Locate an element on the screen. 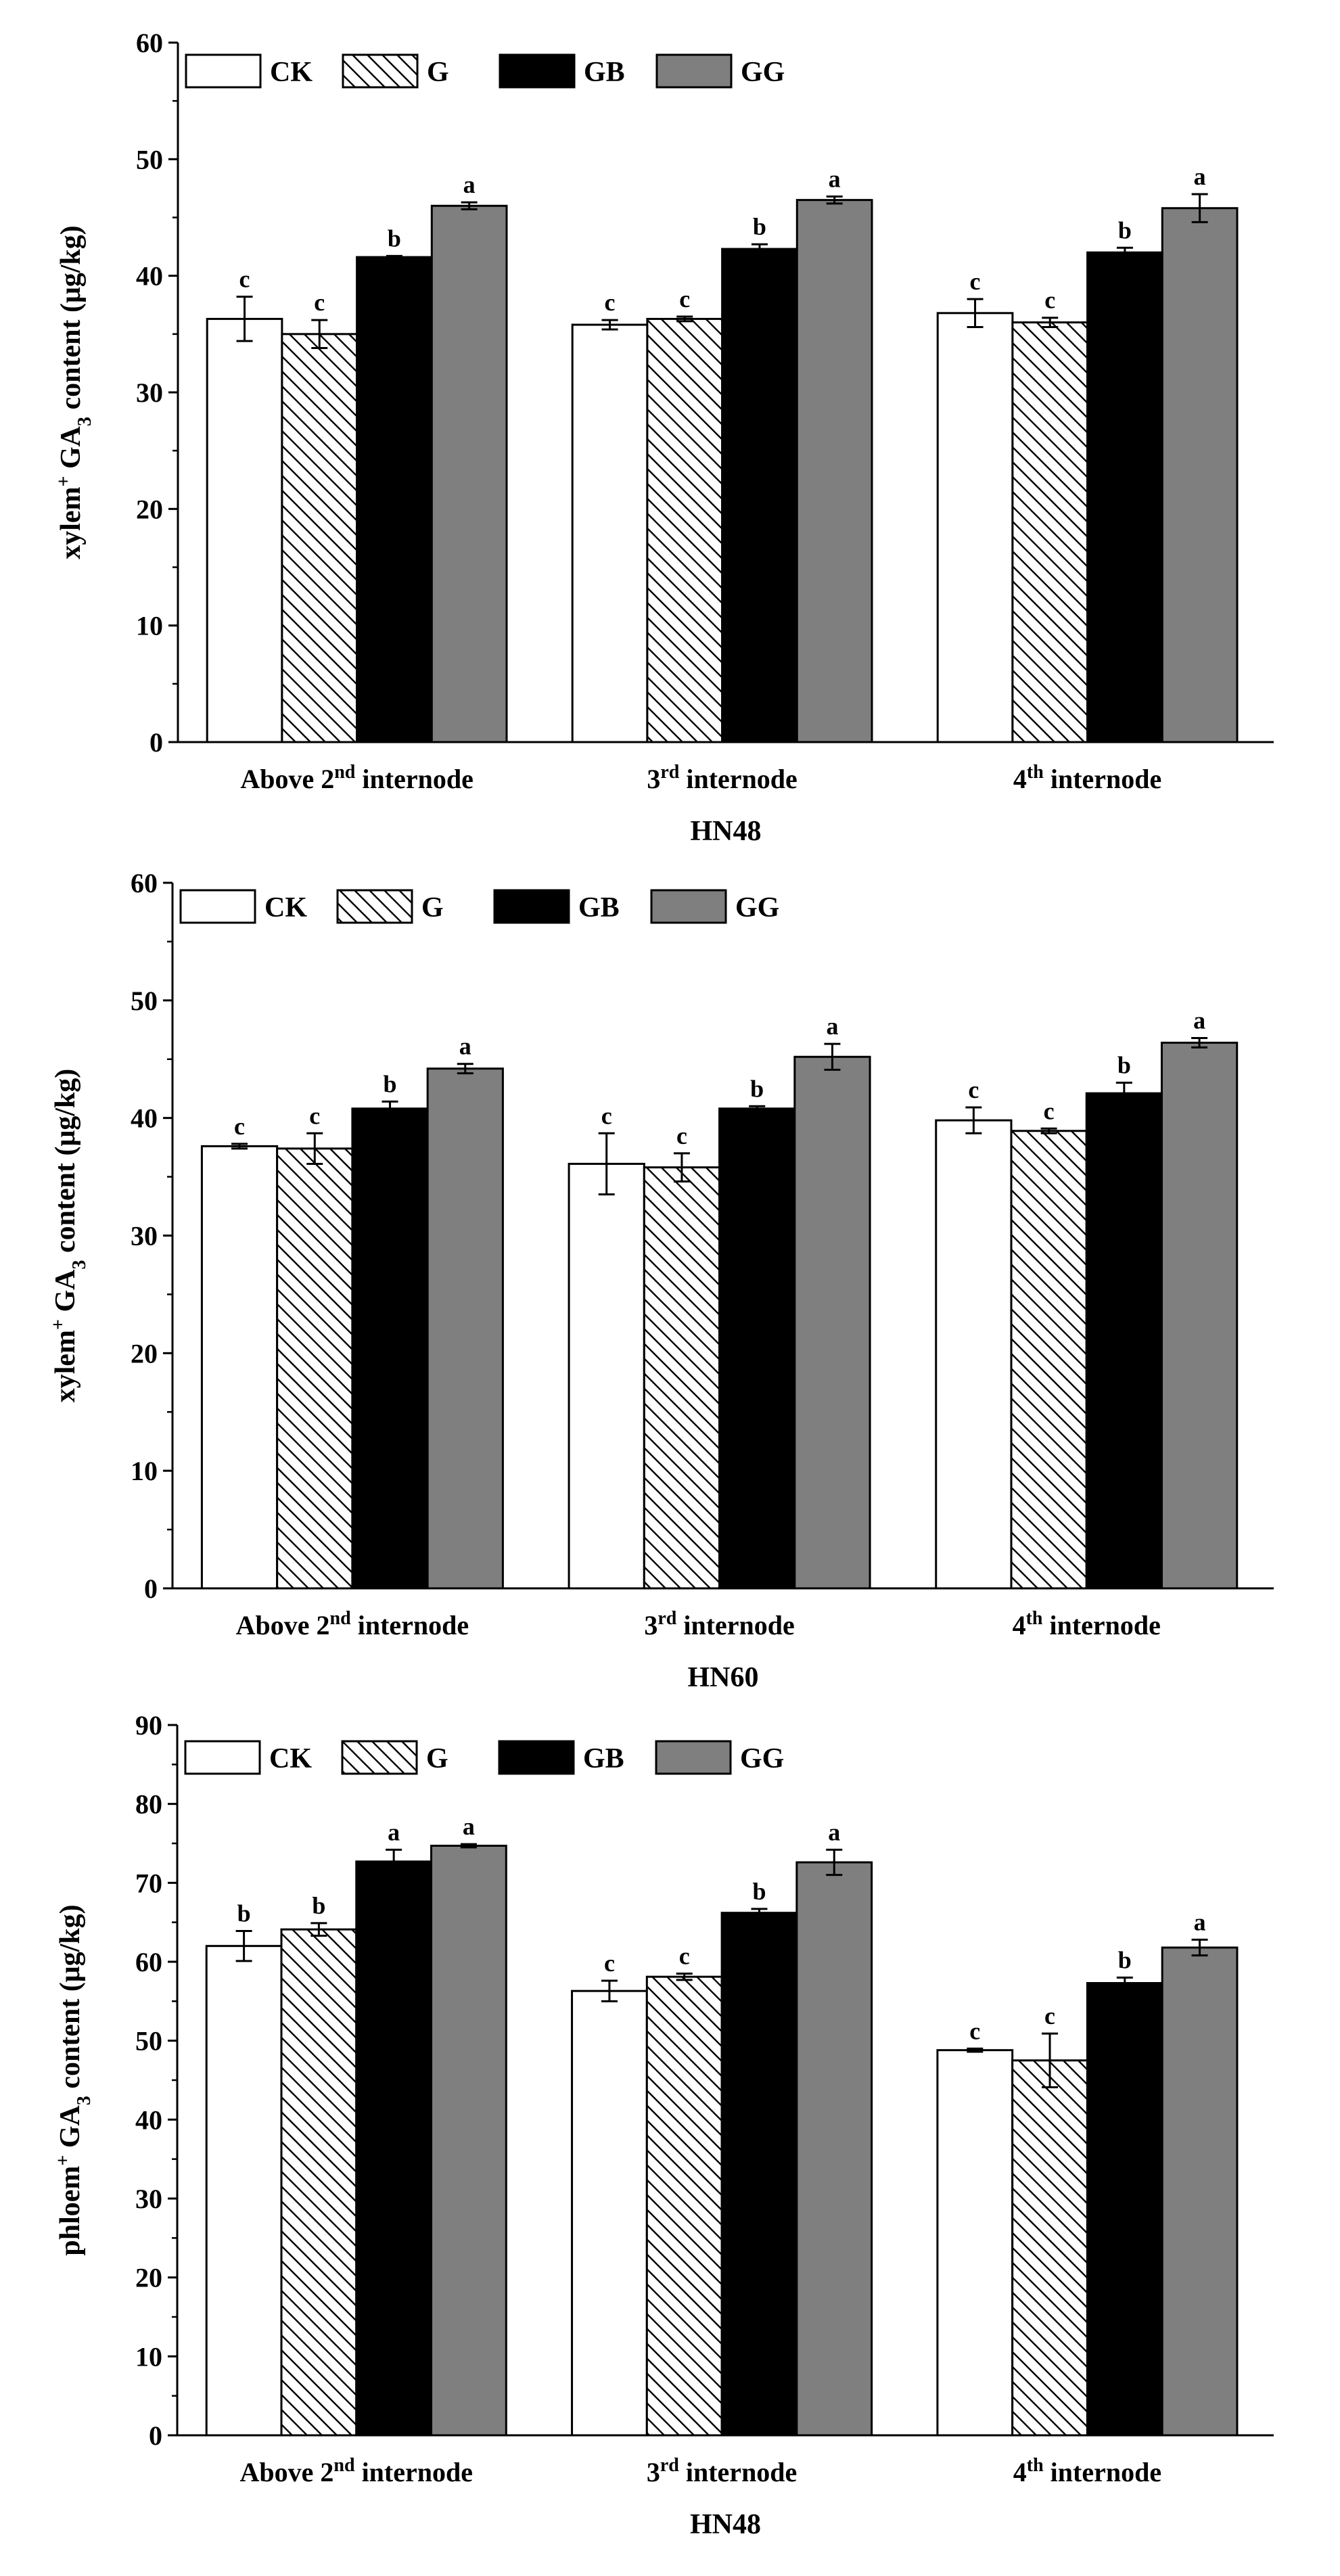  y-tick-label: 0 is located at coordinates (151, 1588).